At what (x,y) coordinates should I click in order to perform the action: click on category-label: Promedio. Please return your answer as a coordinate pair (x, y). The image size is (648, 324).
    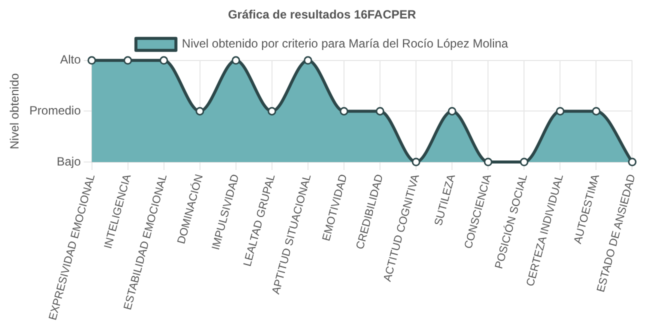
    Looking at the image, I should click on (55, 111).